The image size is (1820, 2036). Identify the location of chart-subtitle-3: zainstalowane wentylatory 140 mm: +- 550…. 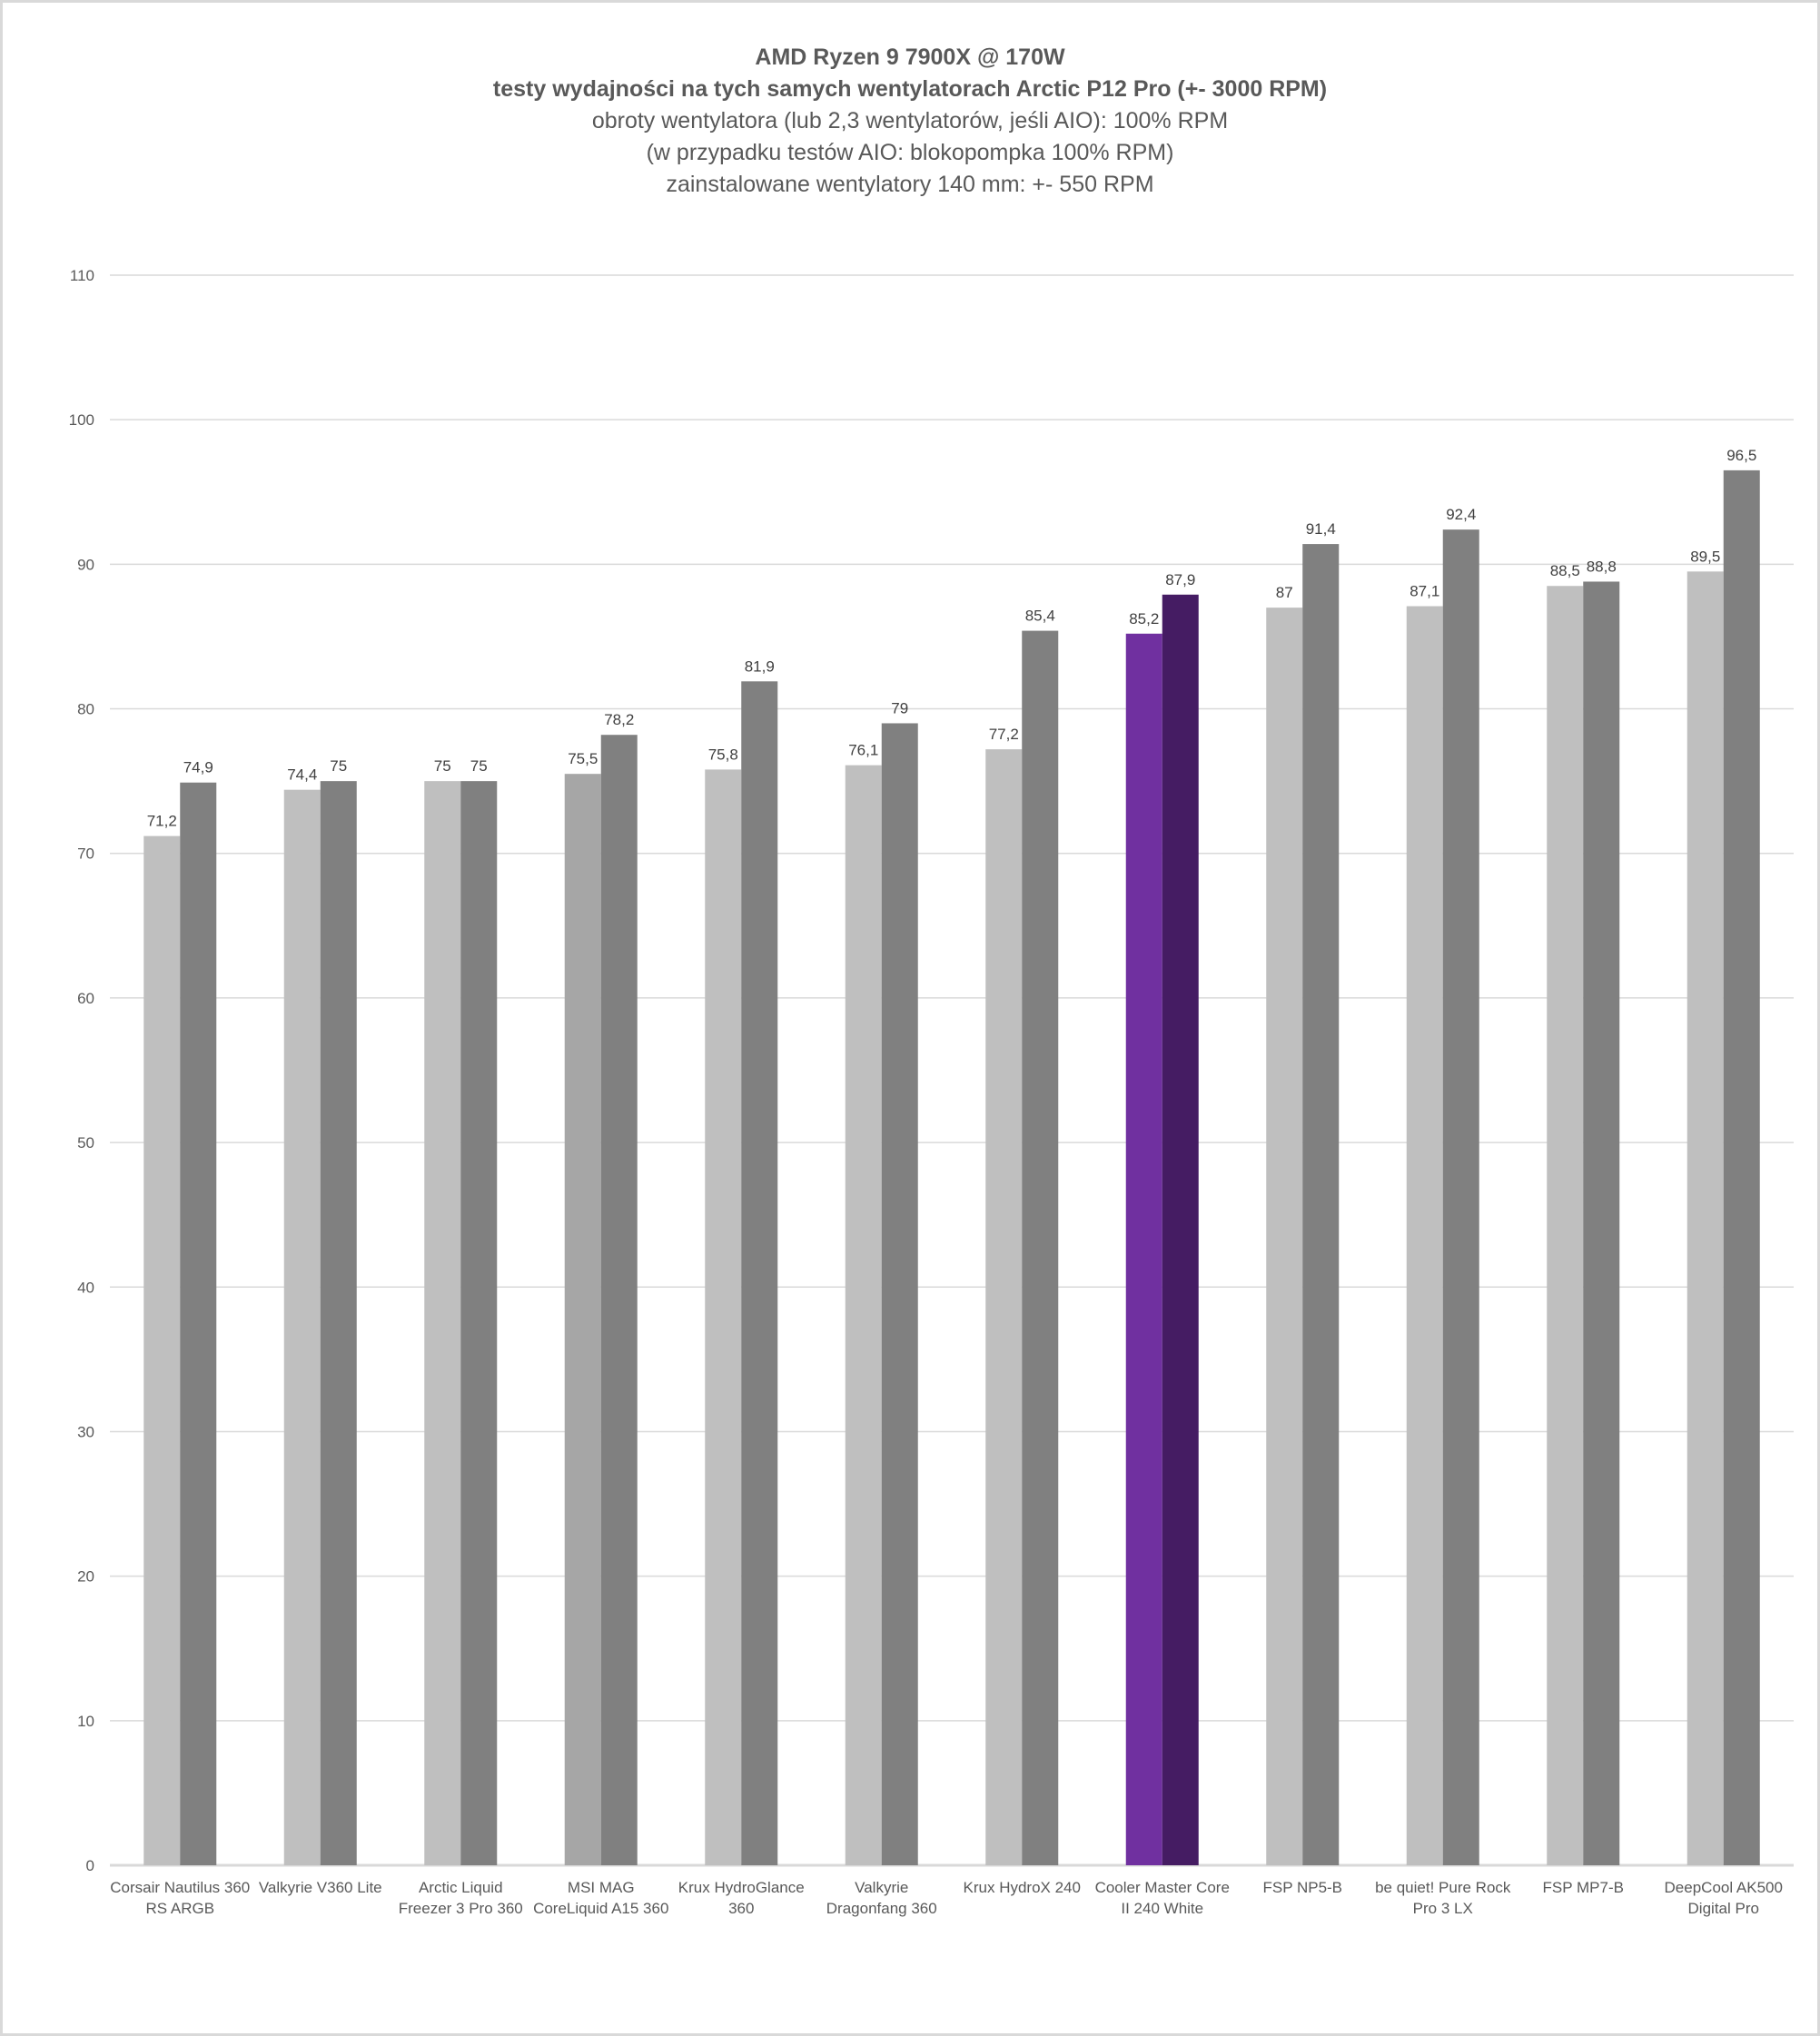
(910, 184).